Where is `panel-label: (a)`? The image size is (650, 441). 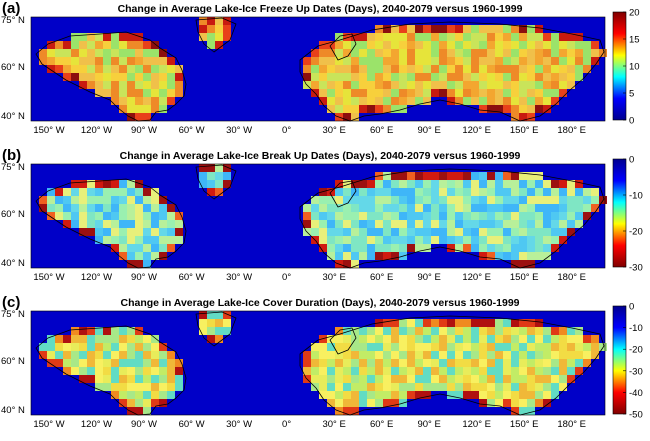 panel-label: (a) is located at coordinates (11, 8).